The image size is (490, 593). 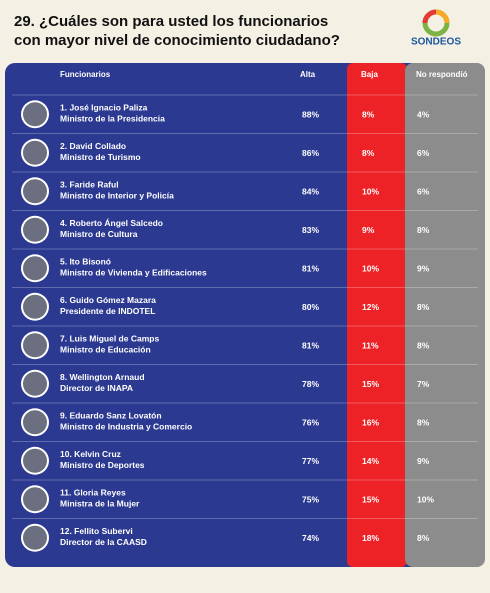 I want to click on alta-value: 83%, so click(x=310, y=230).